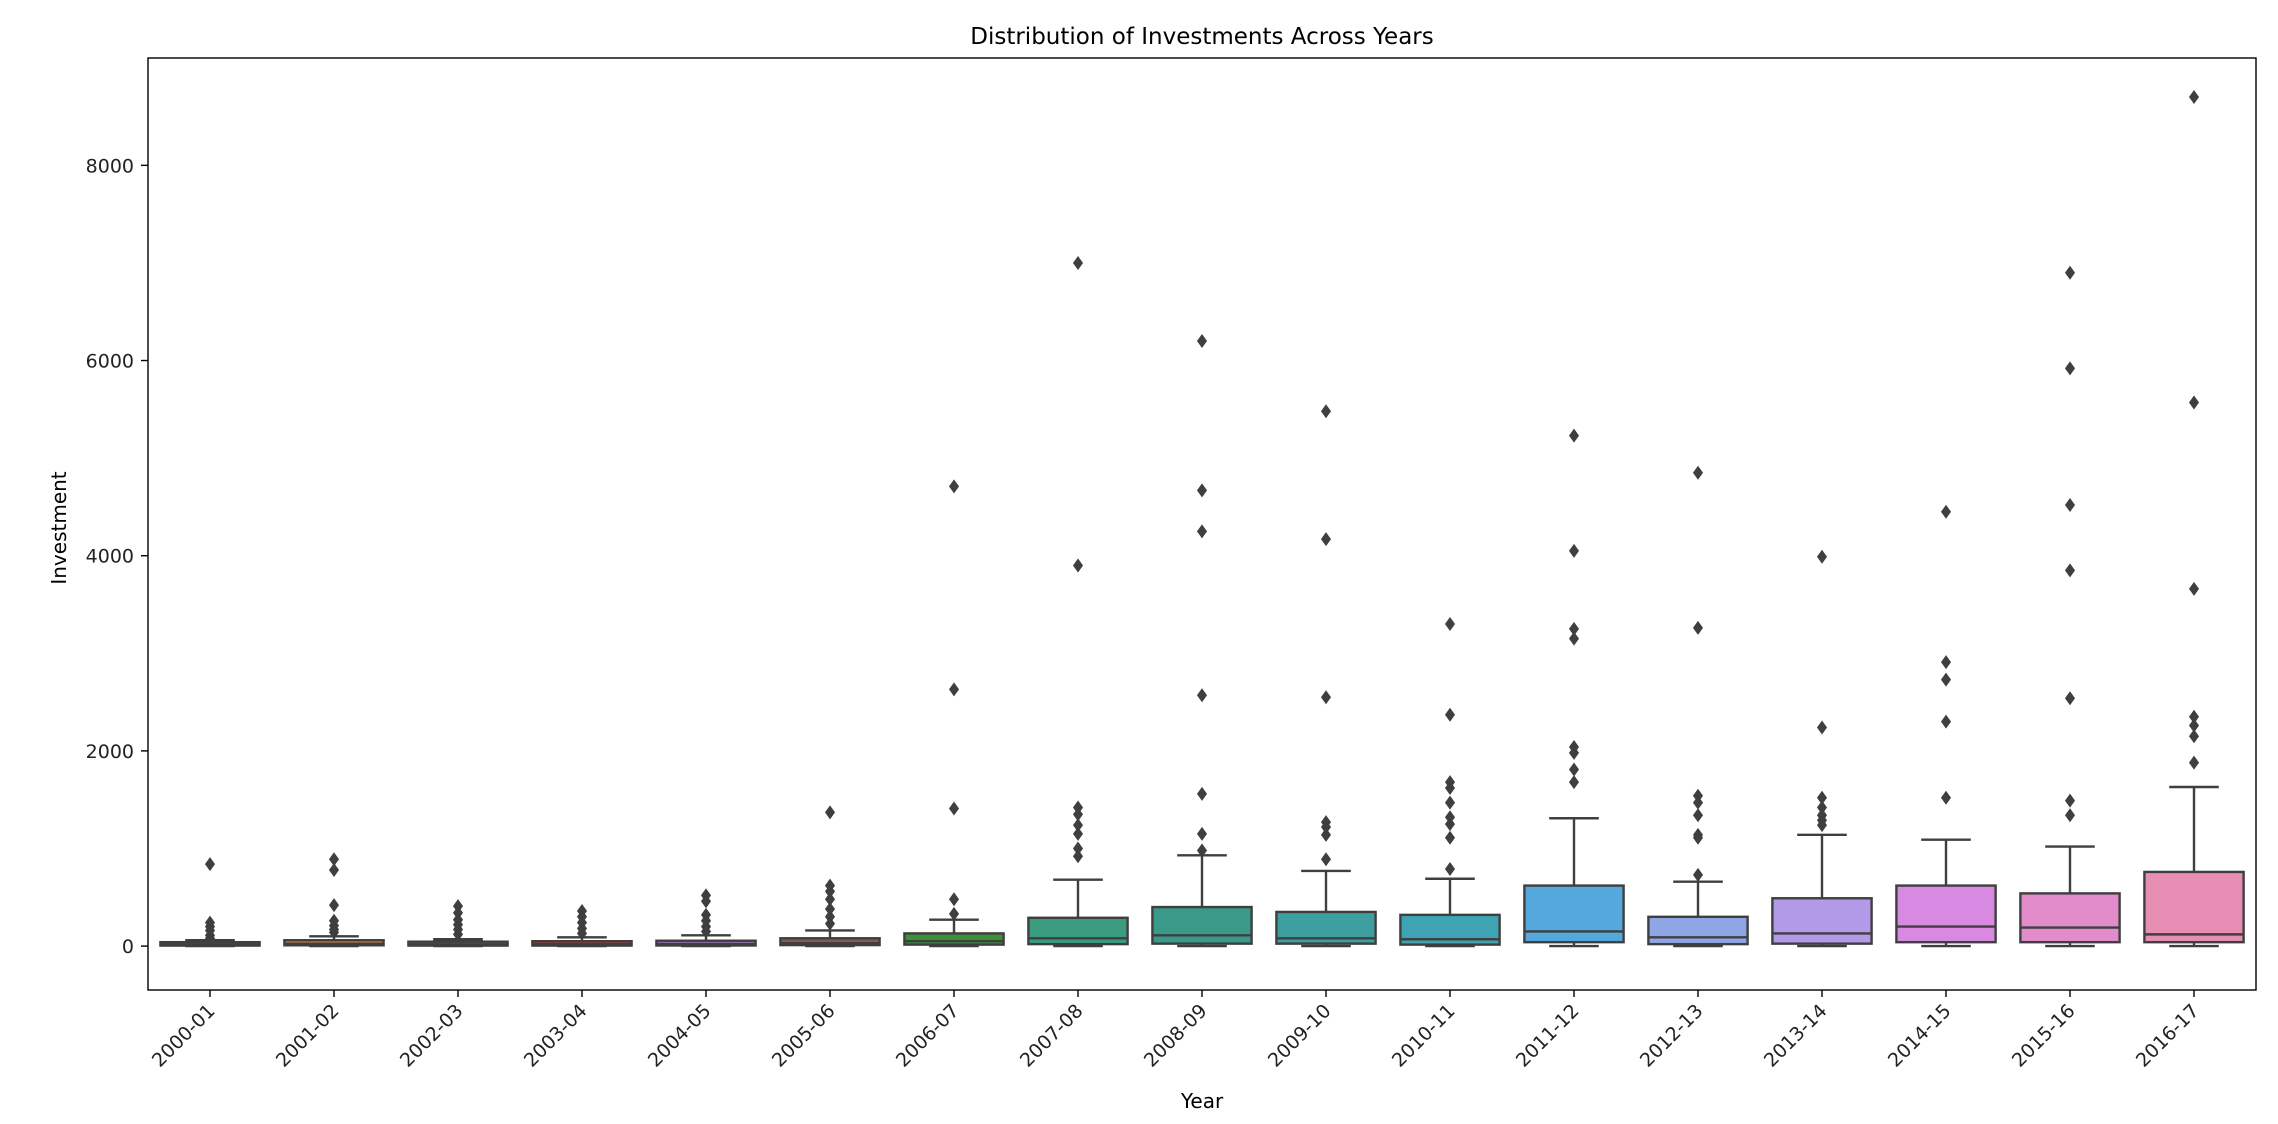 This screenshot has width=2278, height=1124. What do you see at coordinates (59, 527) in the screenshot?
I see `y-axis-label: Investment` at bounding box center [59, 527].